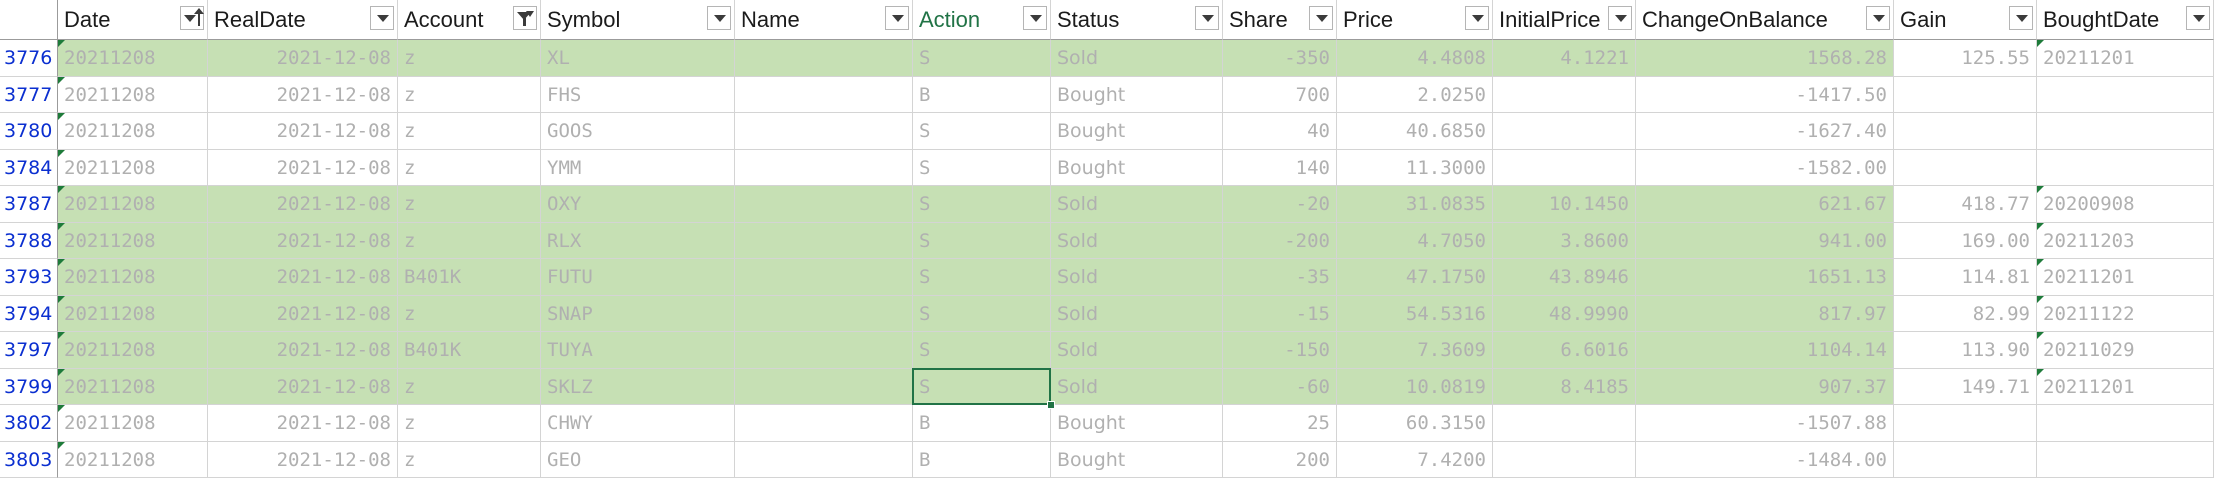 The height and width of the screenshot is (485, 2214). Describe the element at coordinates (1280, 277) in the screenshot. I see `cell-share: -35` at that location.